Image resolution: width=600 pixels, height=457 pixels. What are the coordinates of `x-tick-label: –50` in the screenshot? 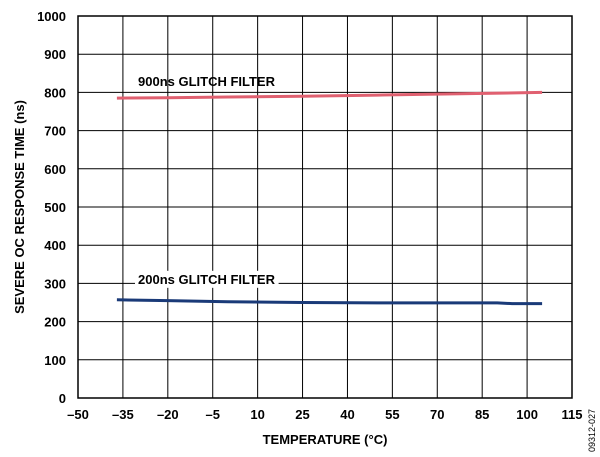 It's located at (78, 414).